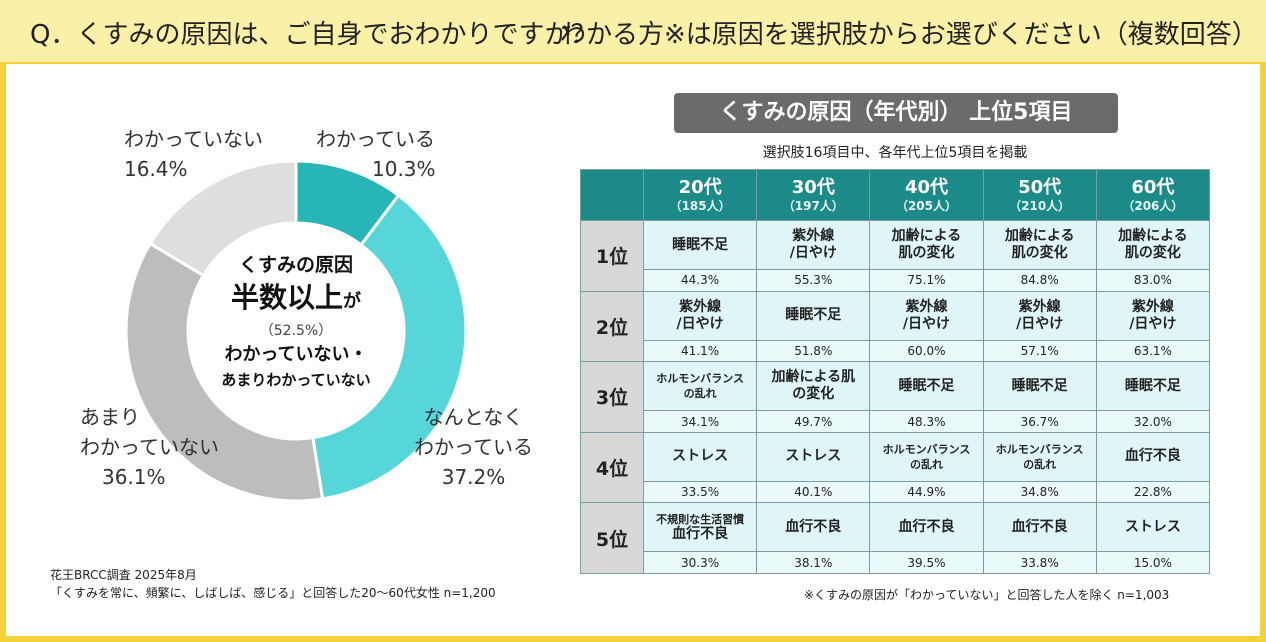 The width and height of the screenshot is (1266, 642). What do you see at coordinates (700, 187) in the screenshot?
I see `age-name: 20代` at bounding box center [700, 187].